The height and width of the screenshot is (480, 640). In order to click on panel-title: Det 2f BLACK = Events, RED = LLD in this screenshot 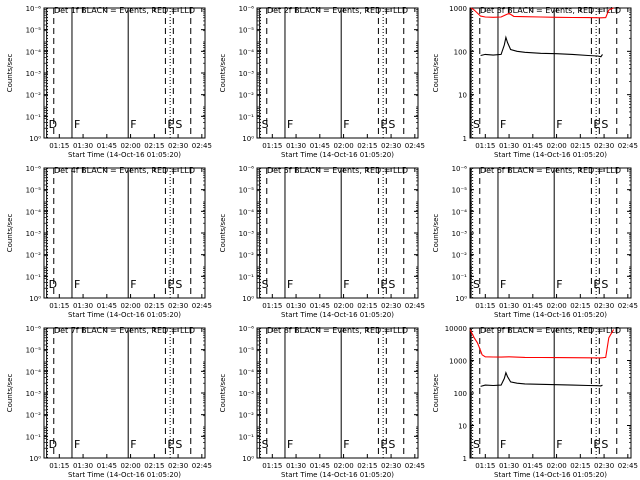, I will do `click(337, 10)`.